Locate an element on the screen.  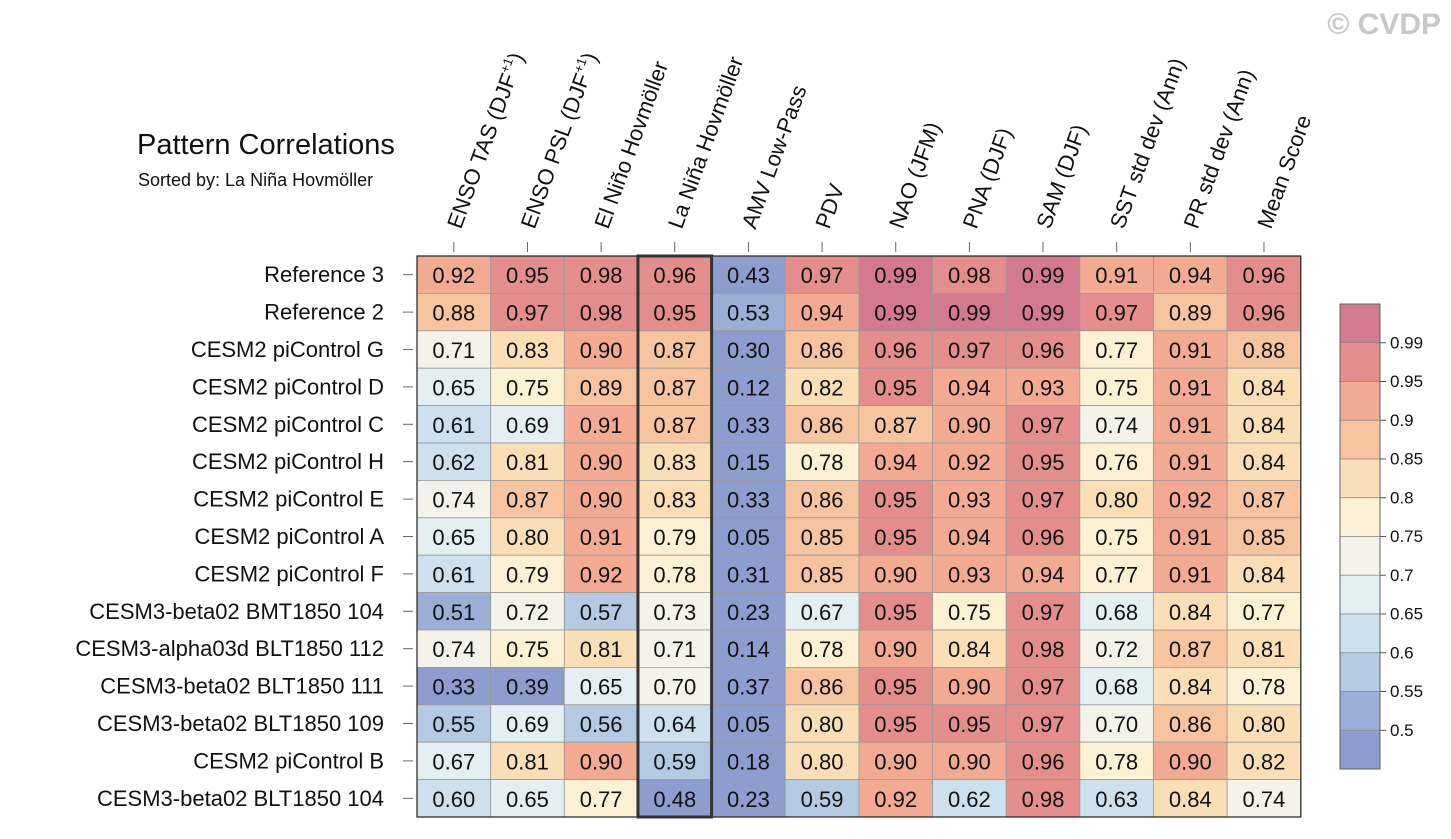
row-label: CESM2 piControl A is located at coordinates (289, 536).